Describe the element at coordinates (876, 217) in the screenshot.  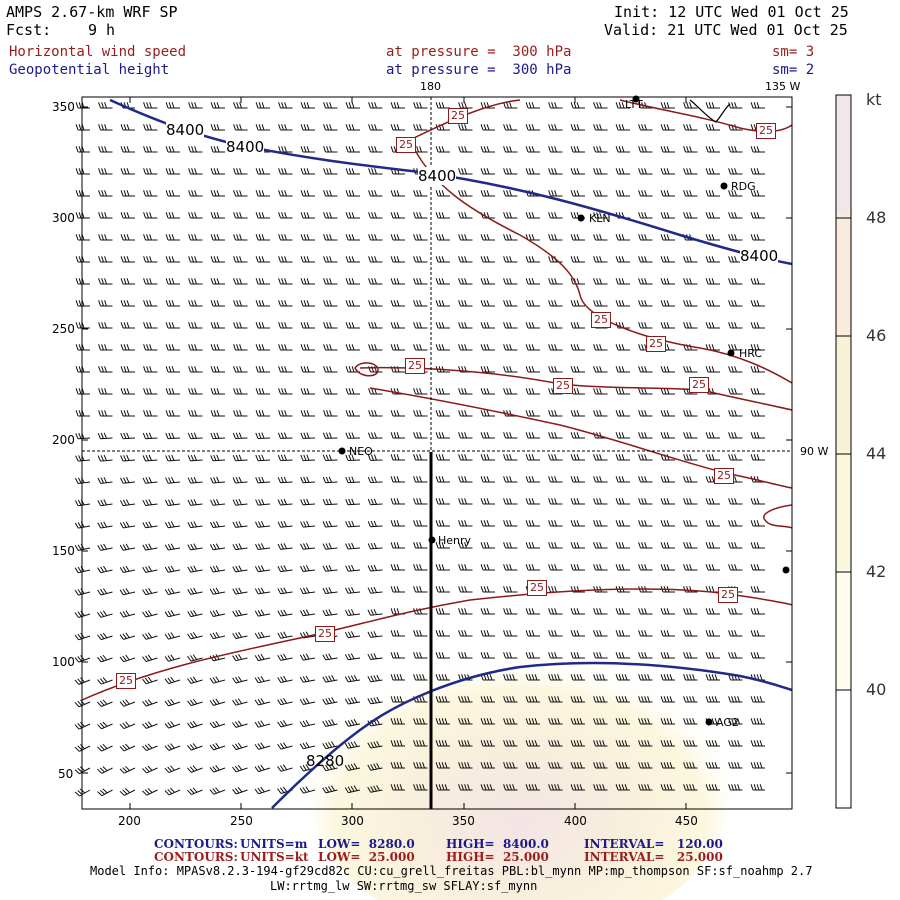
I see `colorbar-tick-48: 48` at that location.